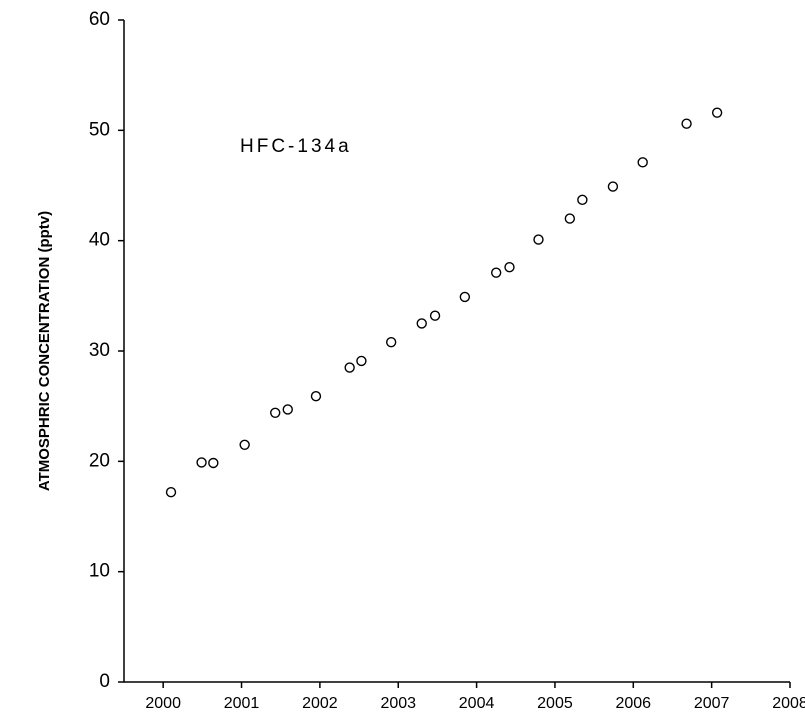  Describe the element at coordinates (99, 240) in the screenshot. I see `y-tick-label: 40` at that location.